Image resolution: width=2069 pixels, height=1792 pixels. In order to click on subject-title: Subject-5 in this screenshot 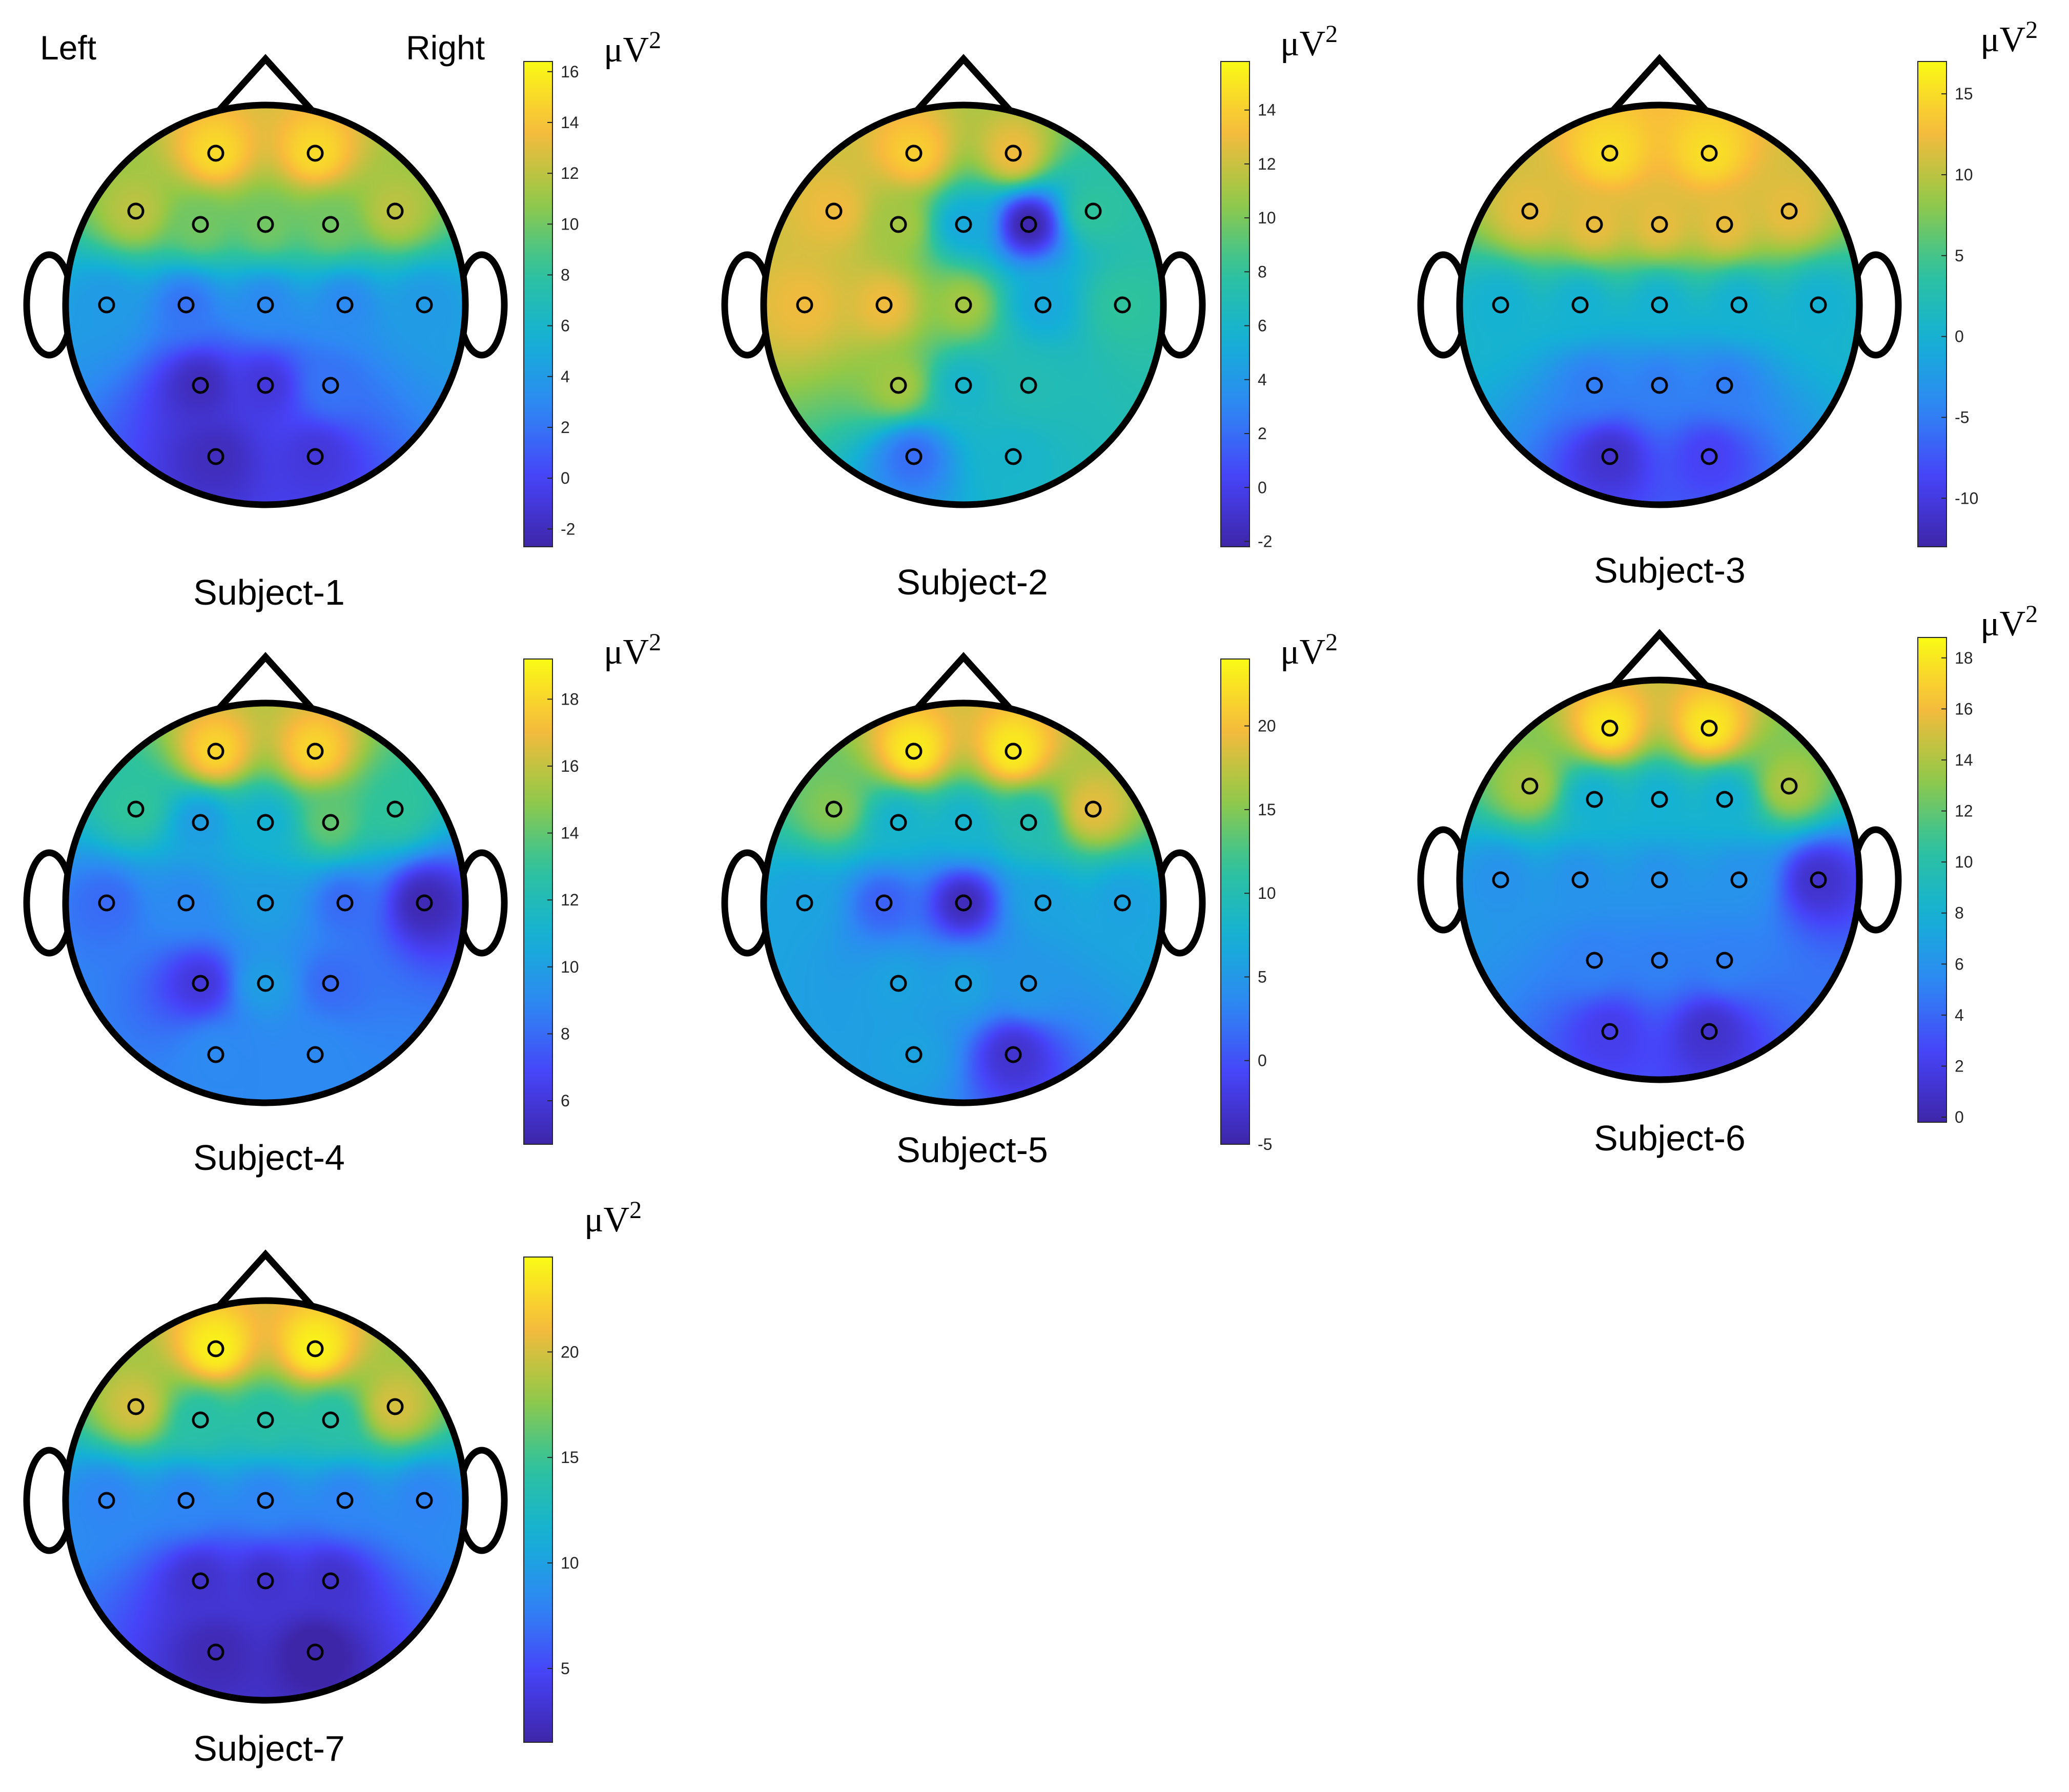, I will do `click(972, 1150)`.